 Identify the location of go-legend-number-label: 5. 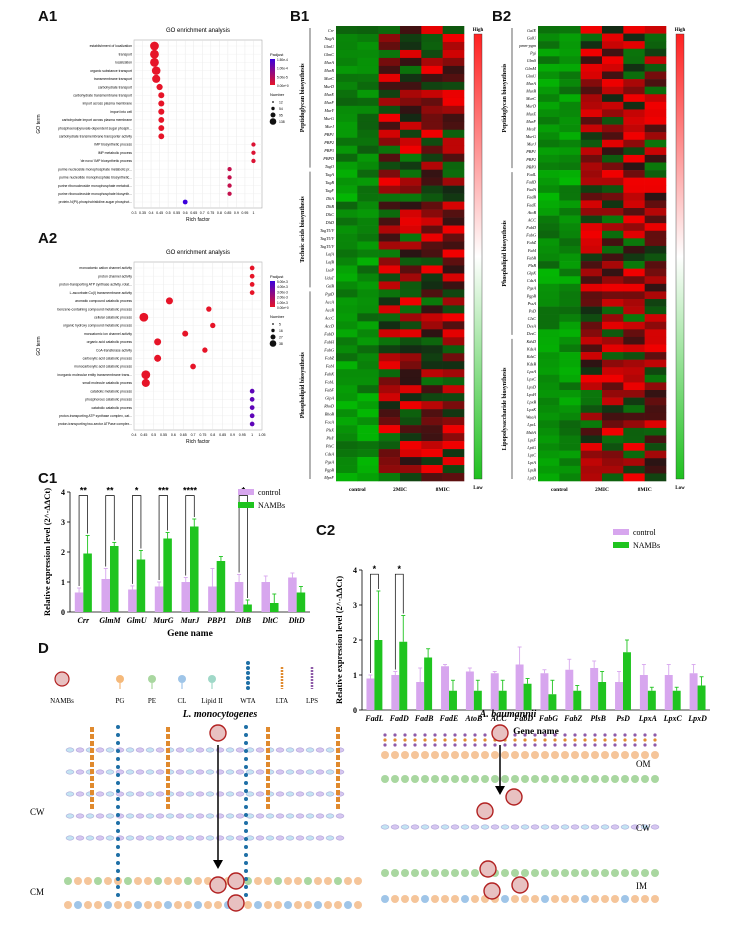
(280, 324).